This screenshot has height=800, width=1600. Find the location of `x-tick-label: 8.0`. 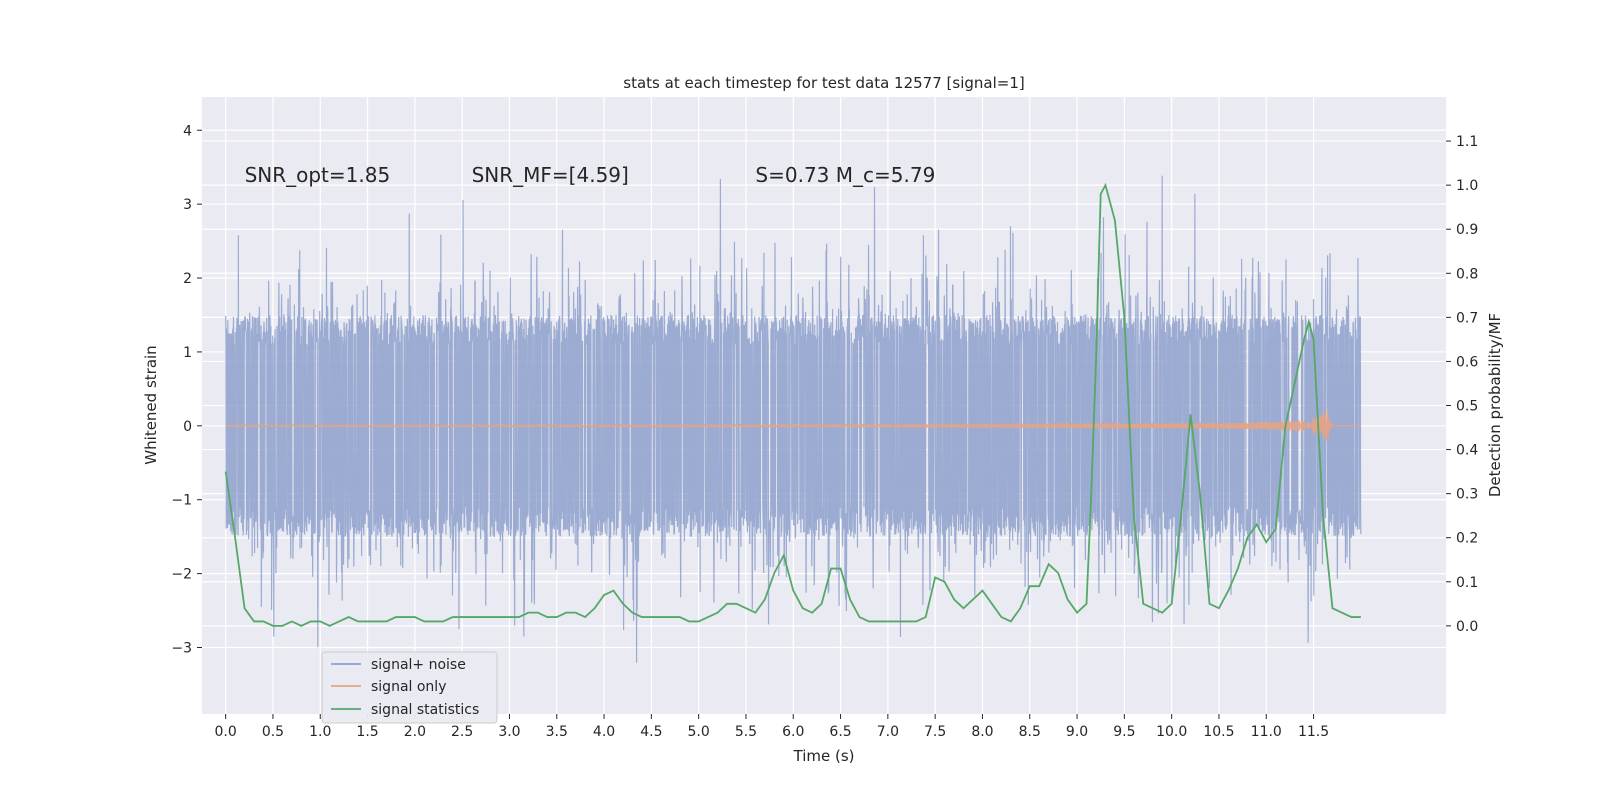

x-tick-label: 8.0 is located at coordinates (982, 732).